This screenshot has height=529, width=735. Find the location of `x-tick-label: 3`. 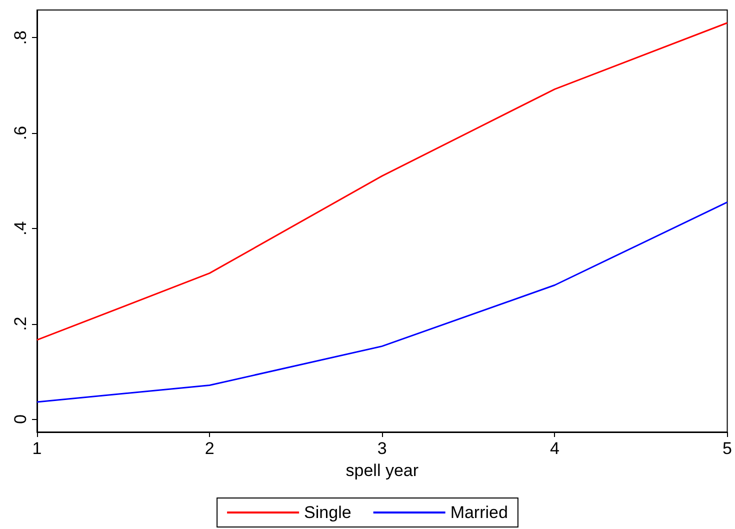

x-tick-label: 3 is located at coordinates (382, 448).